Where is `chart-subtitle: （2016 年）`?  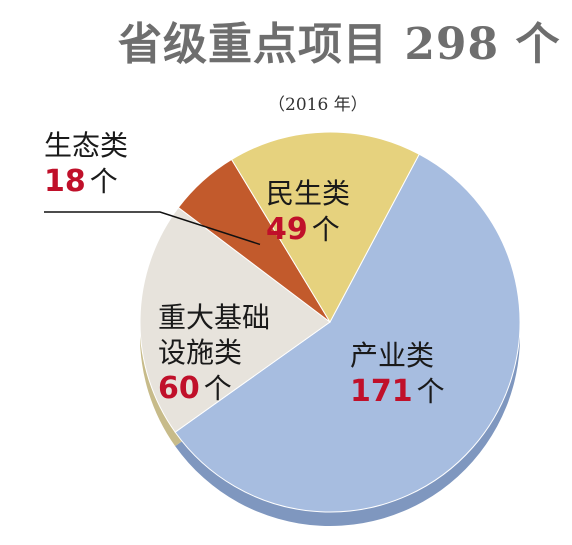 chart-subtitle: （2016 年） is located at coordinates (318, 105).